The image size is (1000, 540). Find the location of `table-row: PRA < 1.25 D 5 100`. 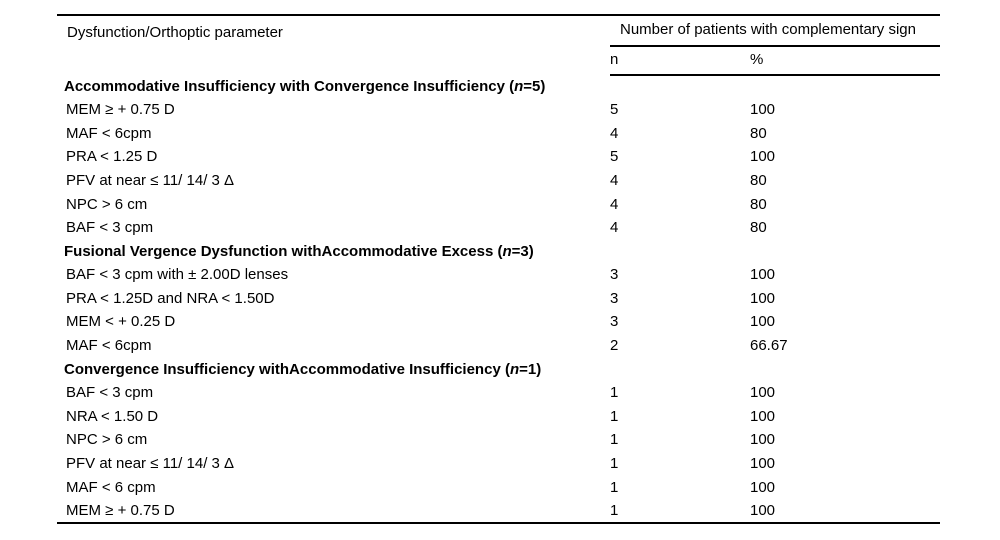

table-row: PRA < 1.25 D 5 100 is located at coordinates (498, 158).